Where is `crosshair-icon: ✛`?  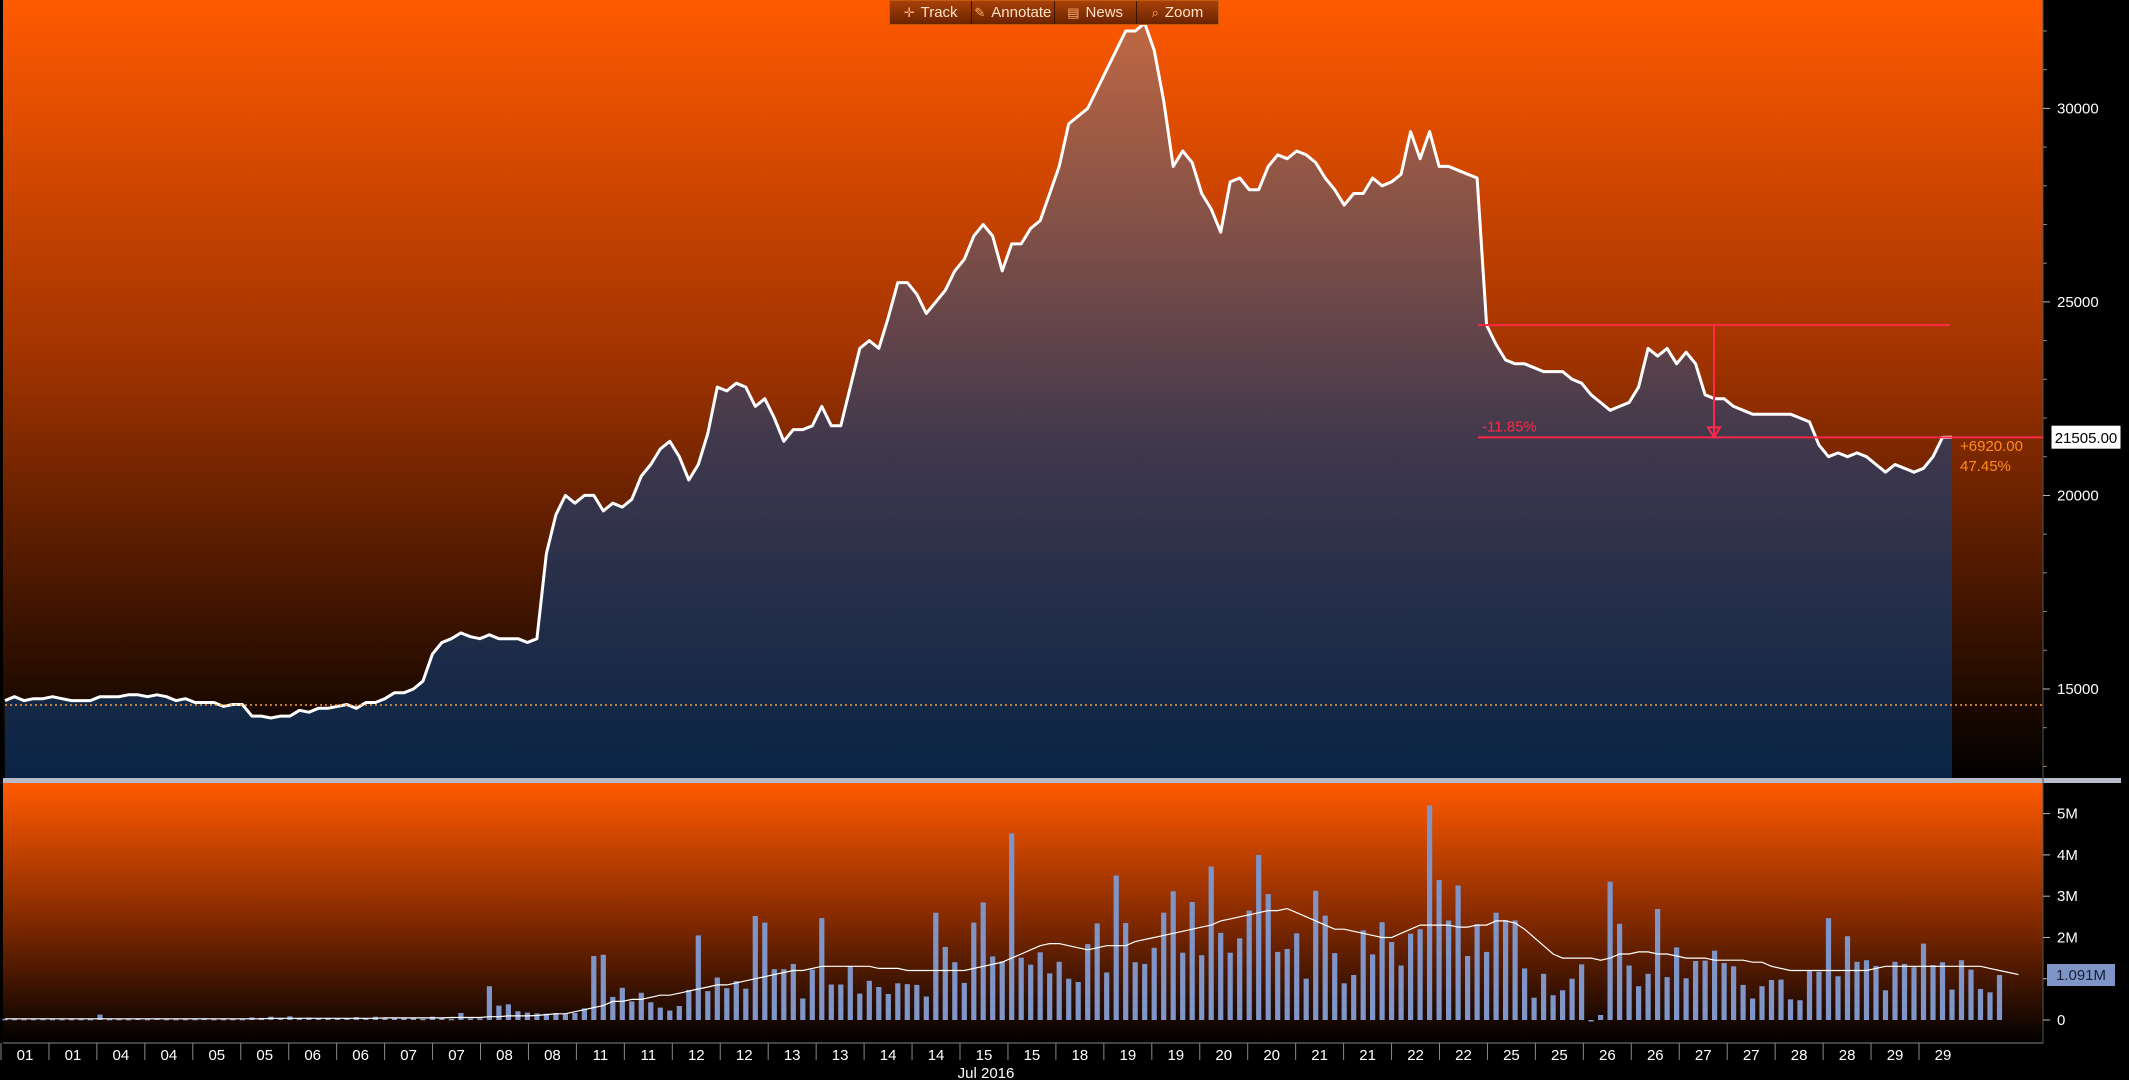 crosshair-icon: ✛ is located at coordinates (909, 12).